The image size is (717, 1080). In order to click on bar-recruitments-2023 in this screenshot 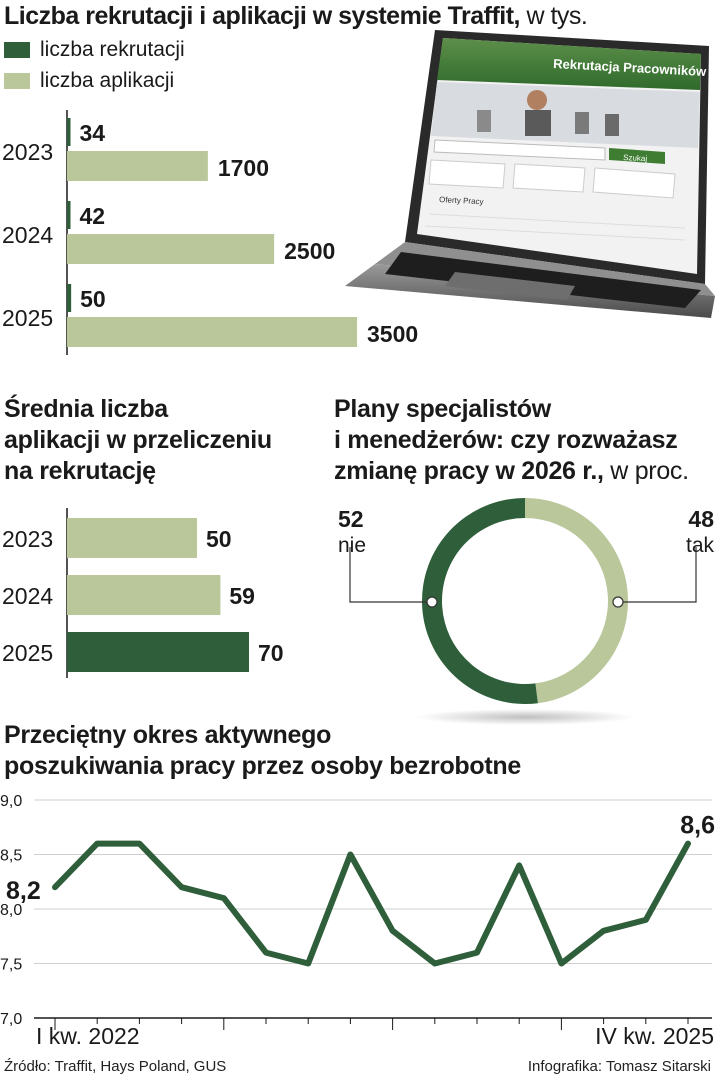, I will do `click(69, 132)`.